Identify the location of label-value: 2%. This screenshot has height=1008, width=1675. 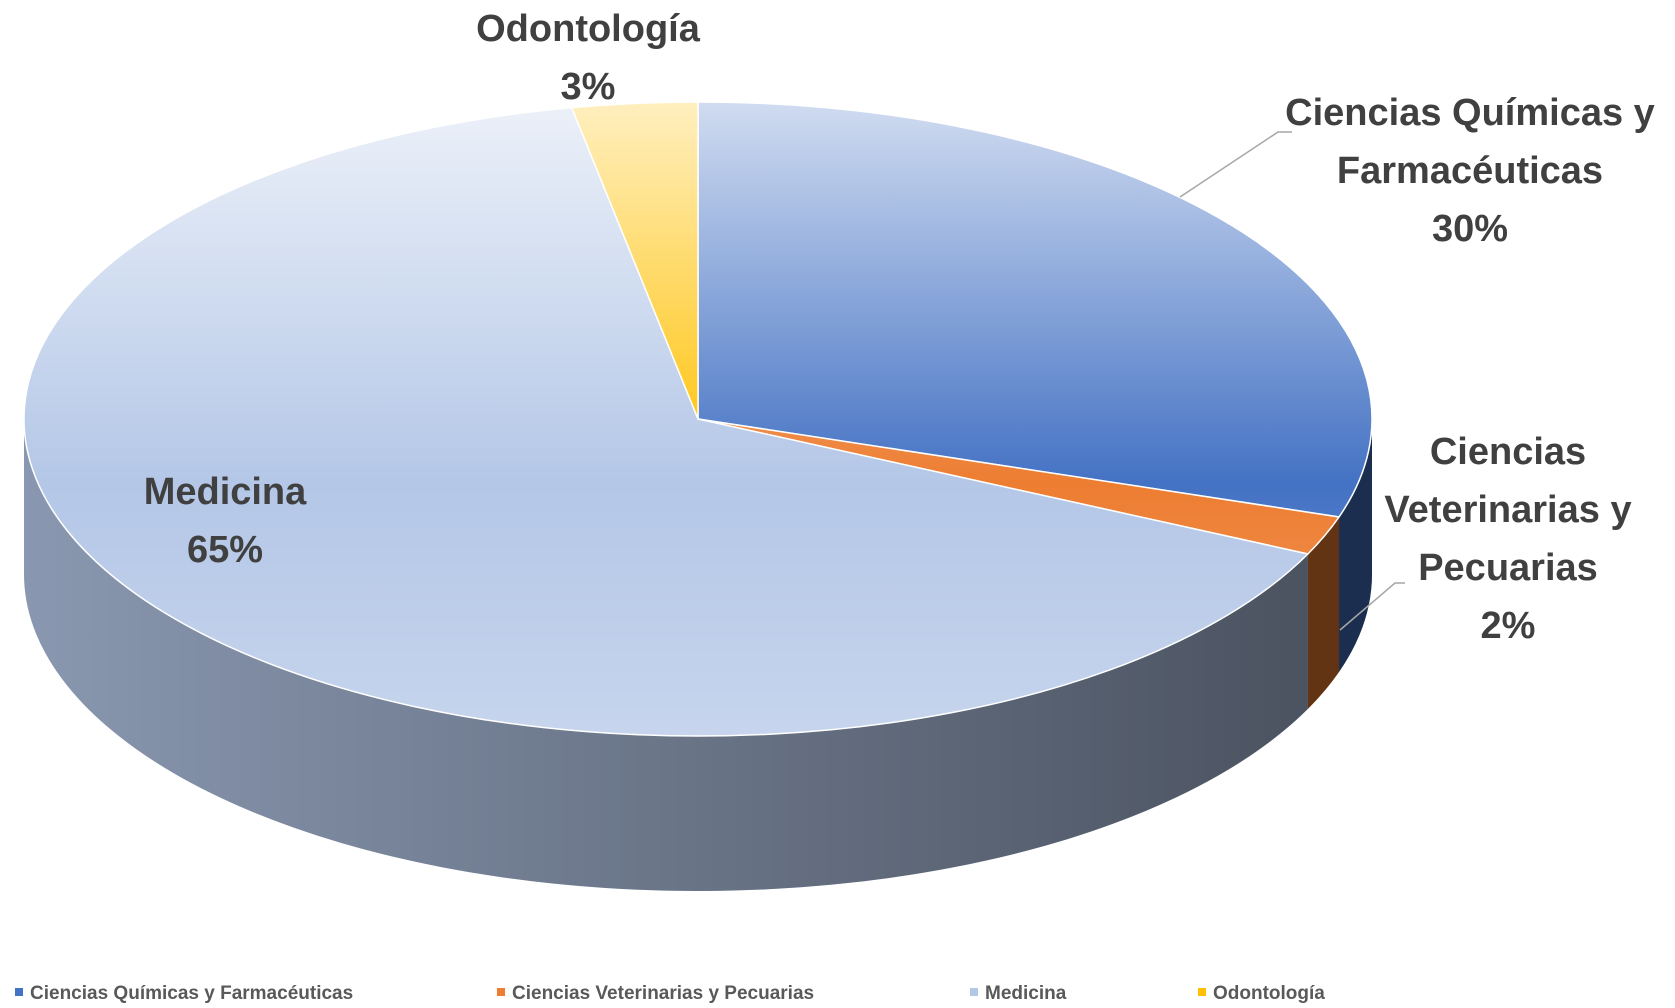
(1508, 626).